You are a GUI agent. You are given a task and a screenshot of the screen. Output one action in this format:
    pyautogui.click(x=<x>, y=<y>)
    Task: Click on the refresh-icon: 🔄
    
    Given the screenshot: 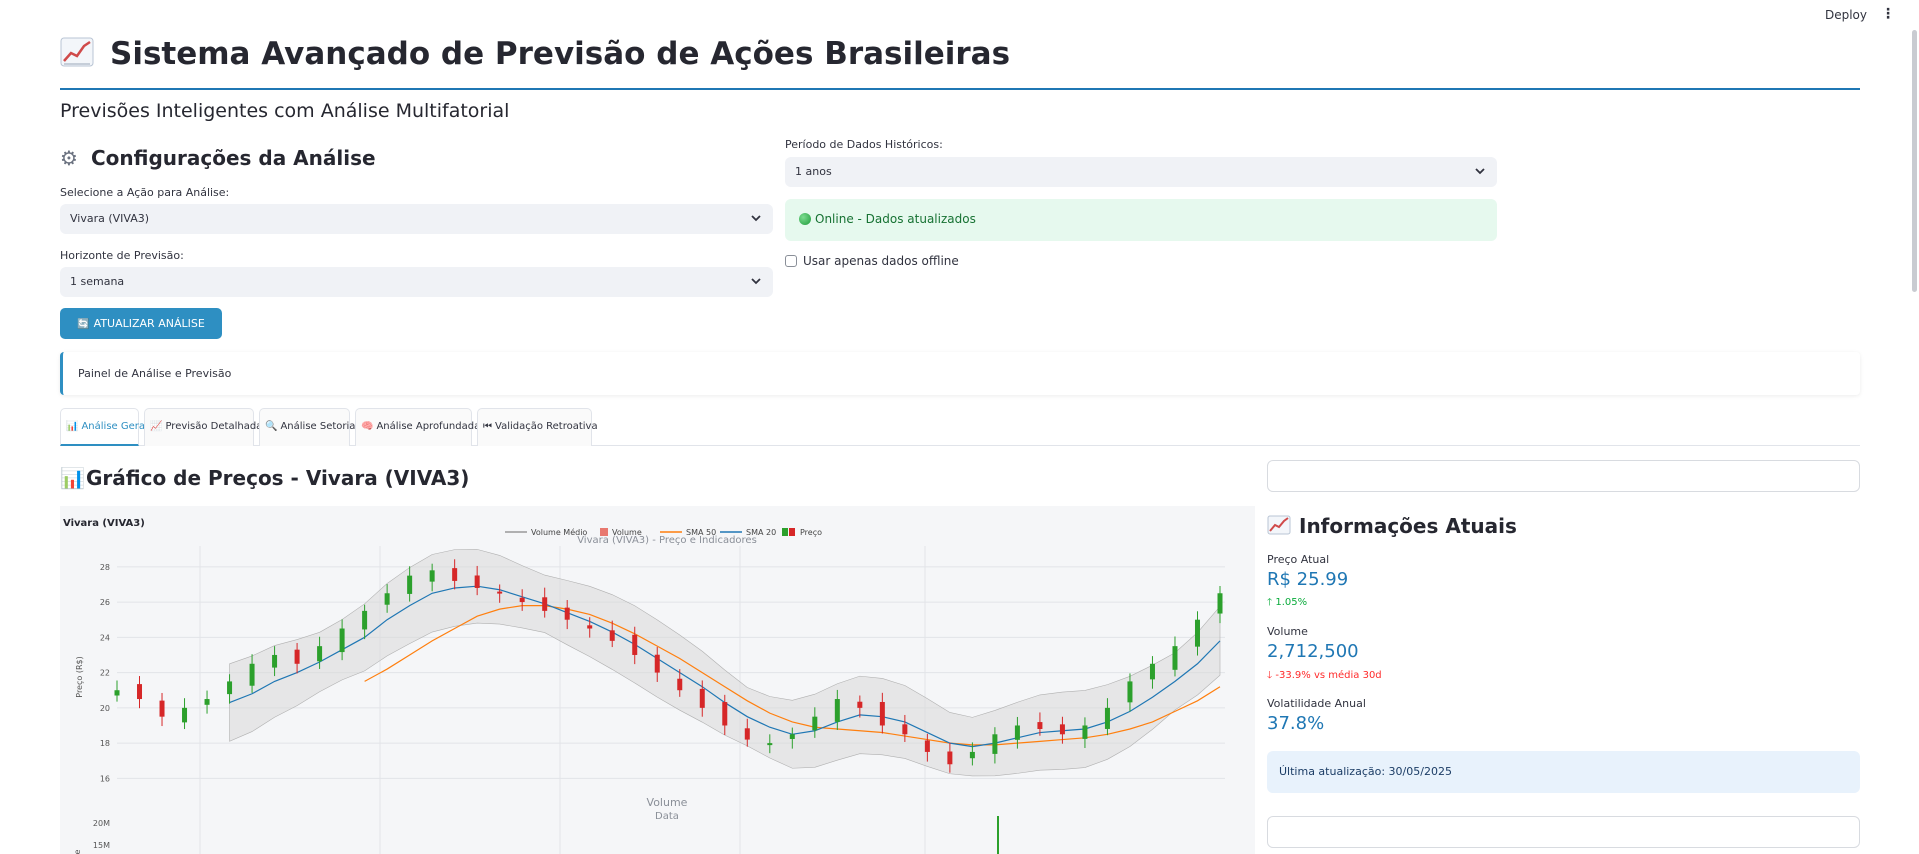 What is the action you would take?
    pyautogui.click(x=83, y=324)
    